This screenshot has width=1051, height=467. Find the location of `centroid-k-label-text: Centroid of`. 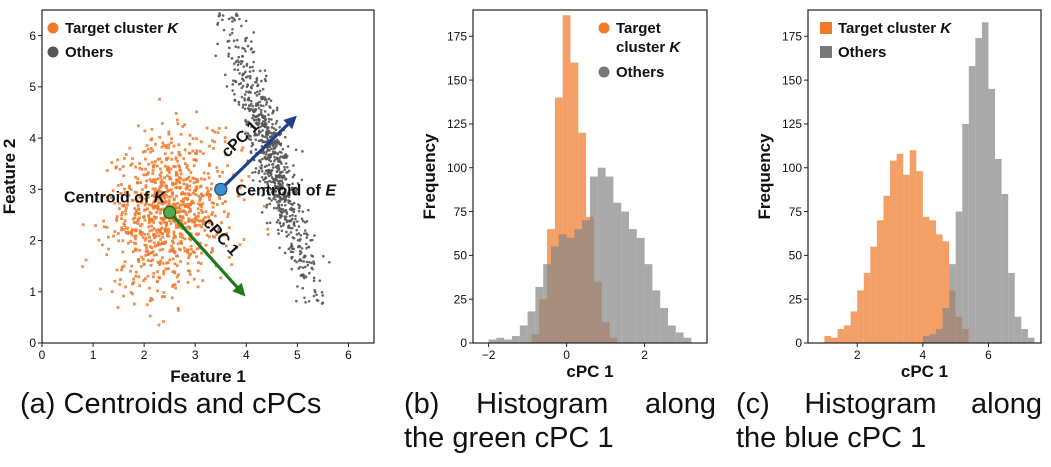

centroid-k-label-text: Centroid of is located at coordinates (109, 197).